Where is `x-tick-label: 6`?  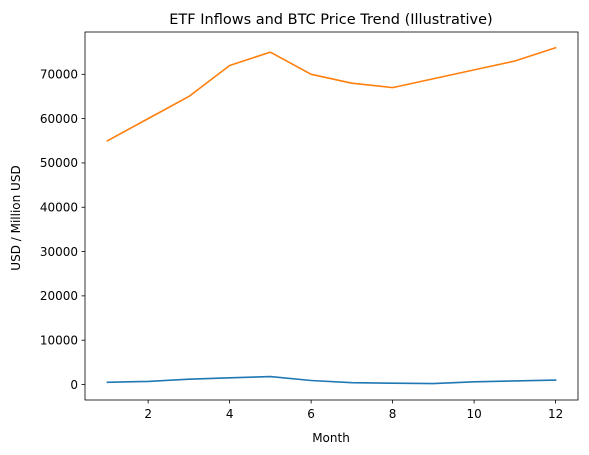 x-tick-label: 6 is located at coordinates (311, 414).